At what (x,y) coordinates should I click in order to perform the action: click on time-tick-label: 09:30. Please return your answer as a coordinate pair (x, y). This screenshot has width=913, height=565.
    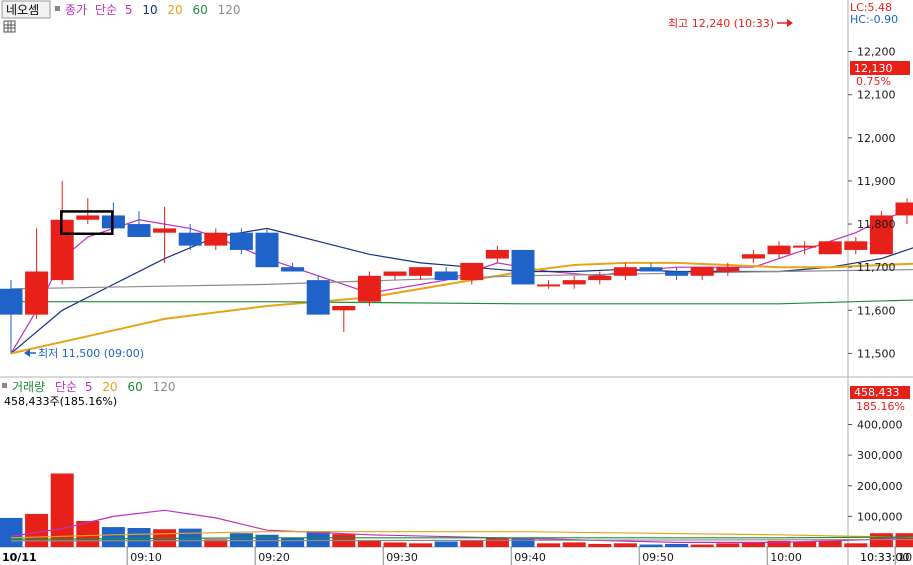
    Looking at the image, I should click on (402, 557).